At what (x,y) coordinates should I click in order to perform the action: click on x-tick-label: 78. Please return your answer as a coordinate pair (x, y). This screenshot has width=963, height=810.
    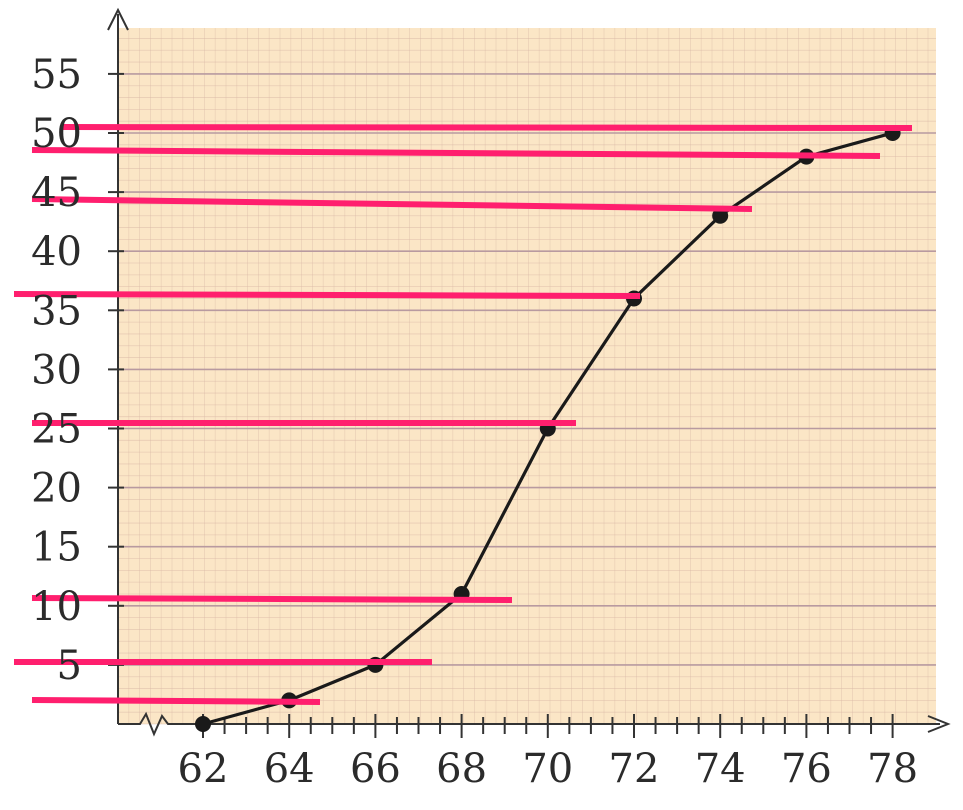
    Looking at the image, I should click on (892, 769).